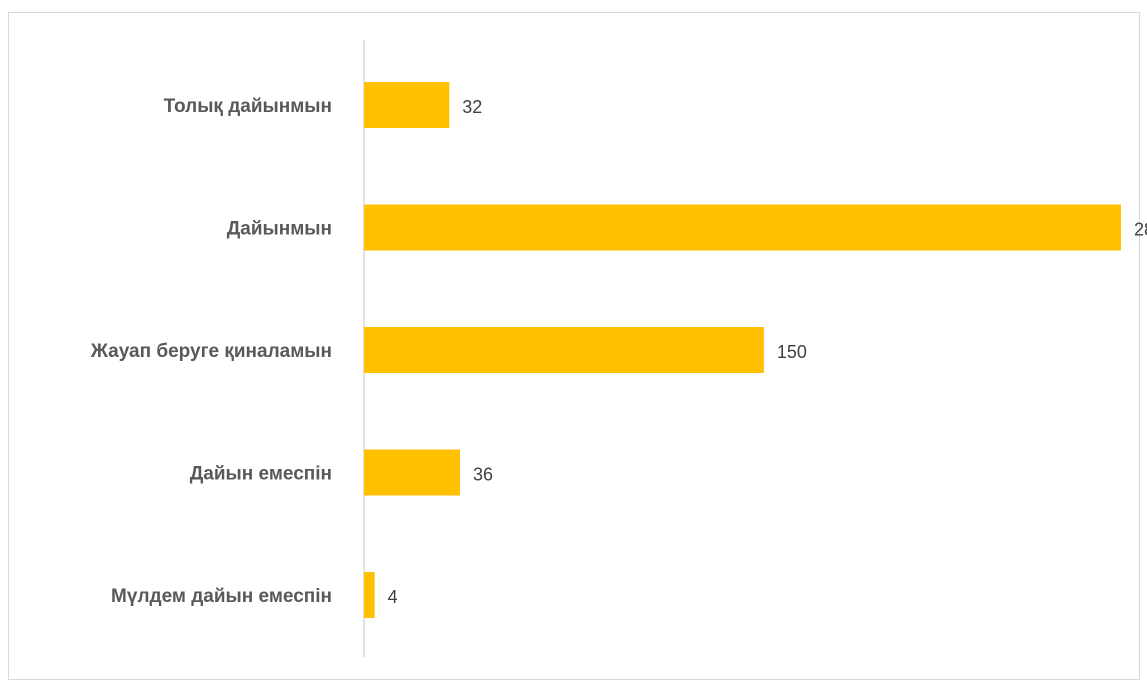  Describe the element at coordinates (1140, 230) in the screenshot. I see `data-label-2: 284` at that location.